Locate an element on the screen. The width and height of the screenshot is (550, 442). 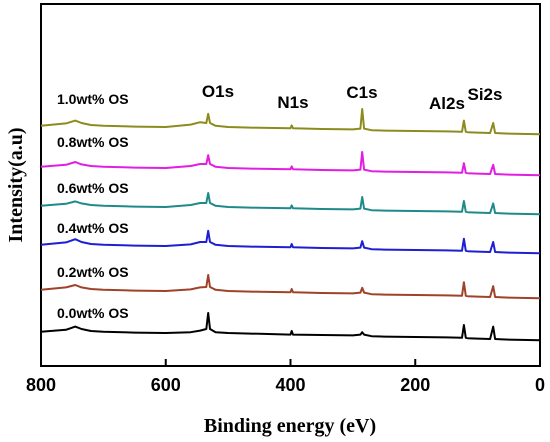
x-axis-ticks: 800 600 400 200 0 is located at coordinates (285, 377).